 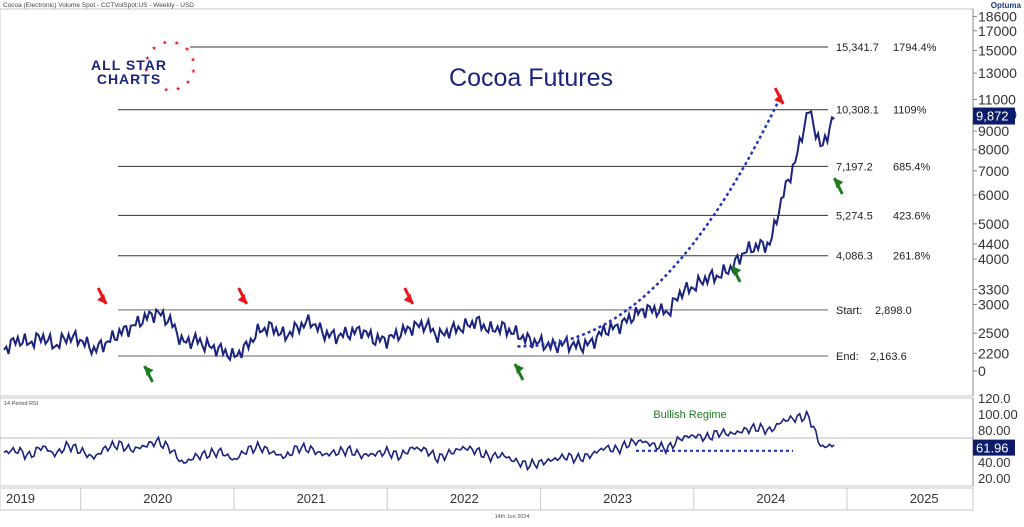 What do you see at coordinates (997, 17) in the screenshot?
I see `price-tick-label: 18600` at bounding box center [997, 17].